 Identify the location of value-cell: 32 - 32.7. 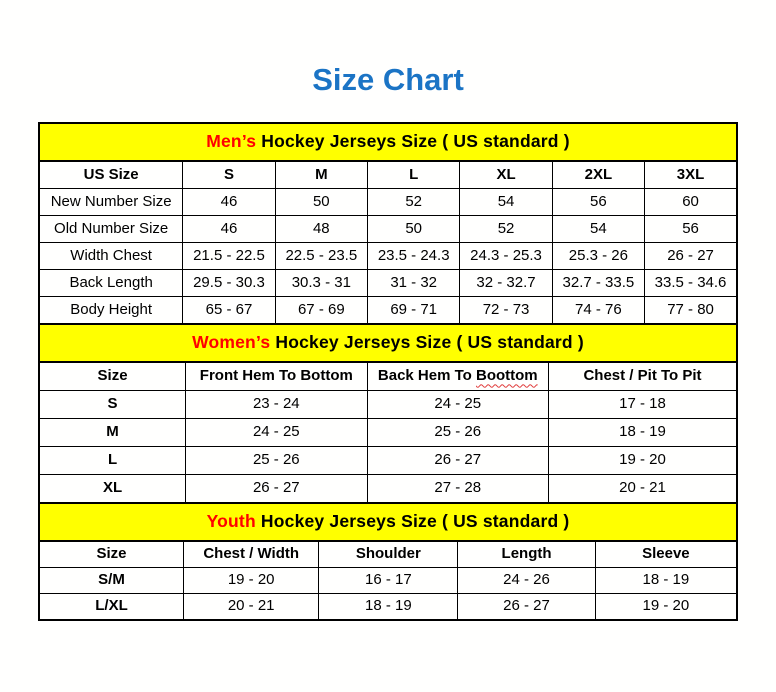
(506, 283).